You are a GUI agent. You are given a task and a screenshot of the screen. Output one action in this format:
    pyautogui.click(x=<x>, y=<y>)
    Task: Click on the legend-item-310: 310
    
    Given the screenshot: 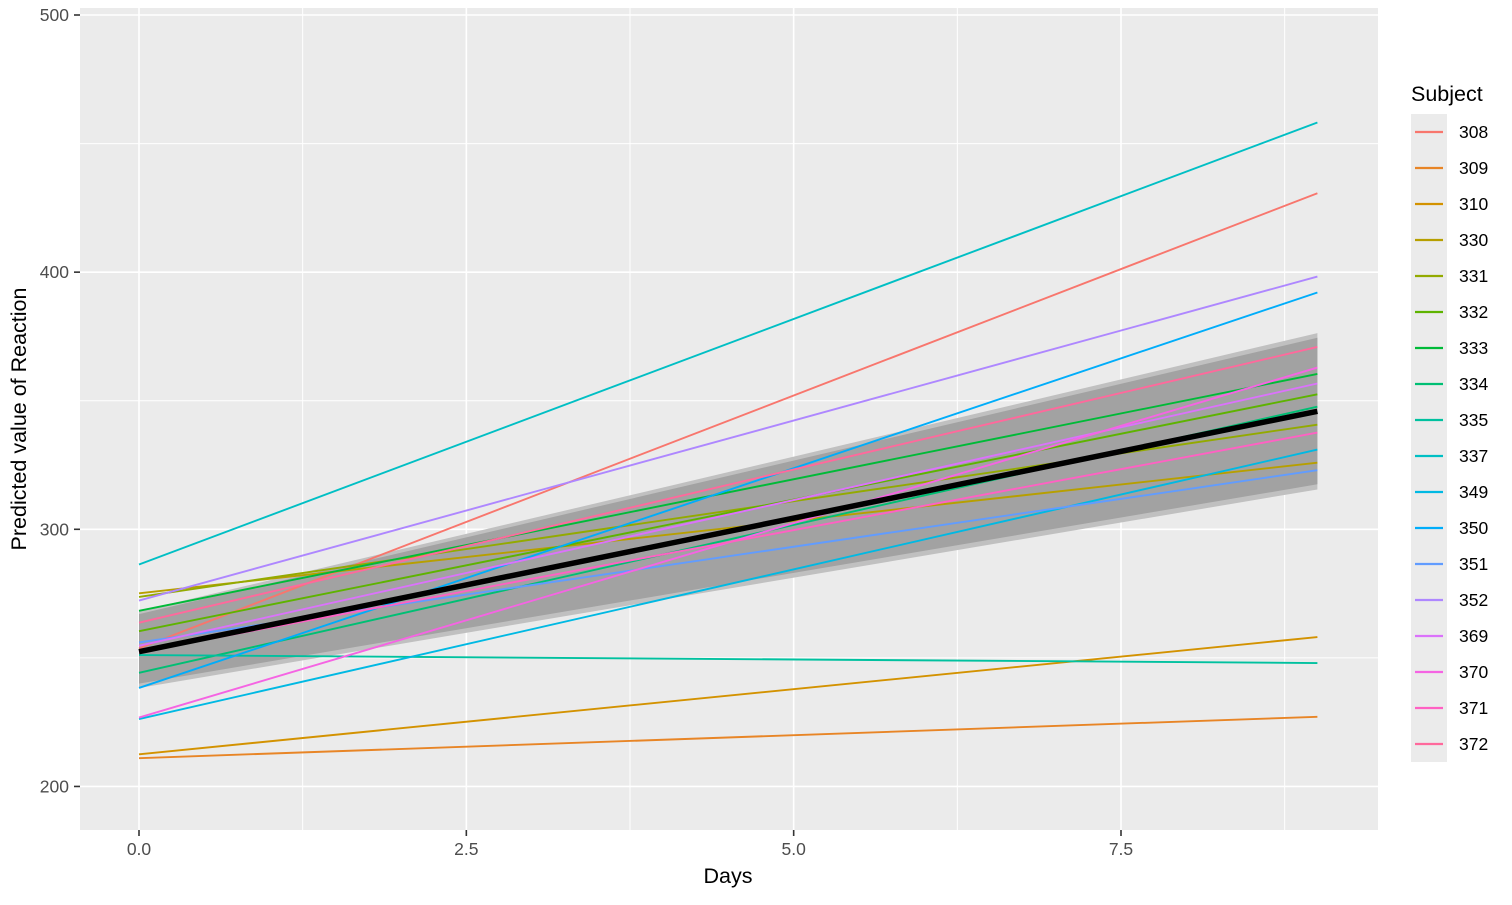 What is the action you would take?
    pyautogui.click(x=1451, y=204)
    